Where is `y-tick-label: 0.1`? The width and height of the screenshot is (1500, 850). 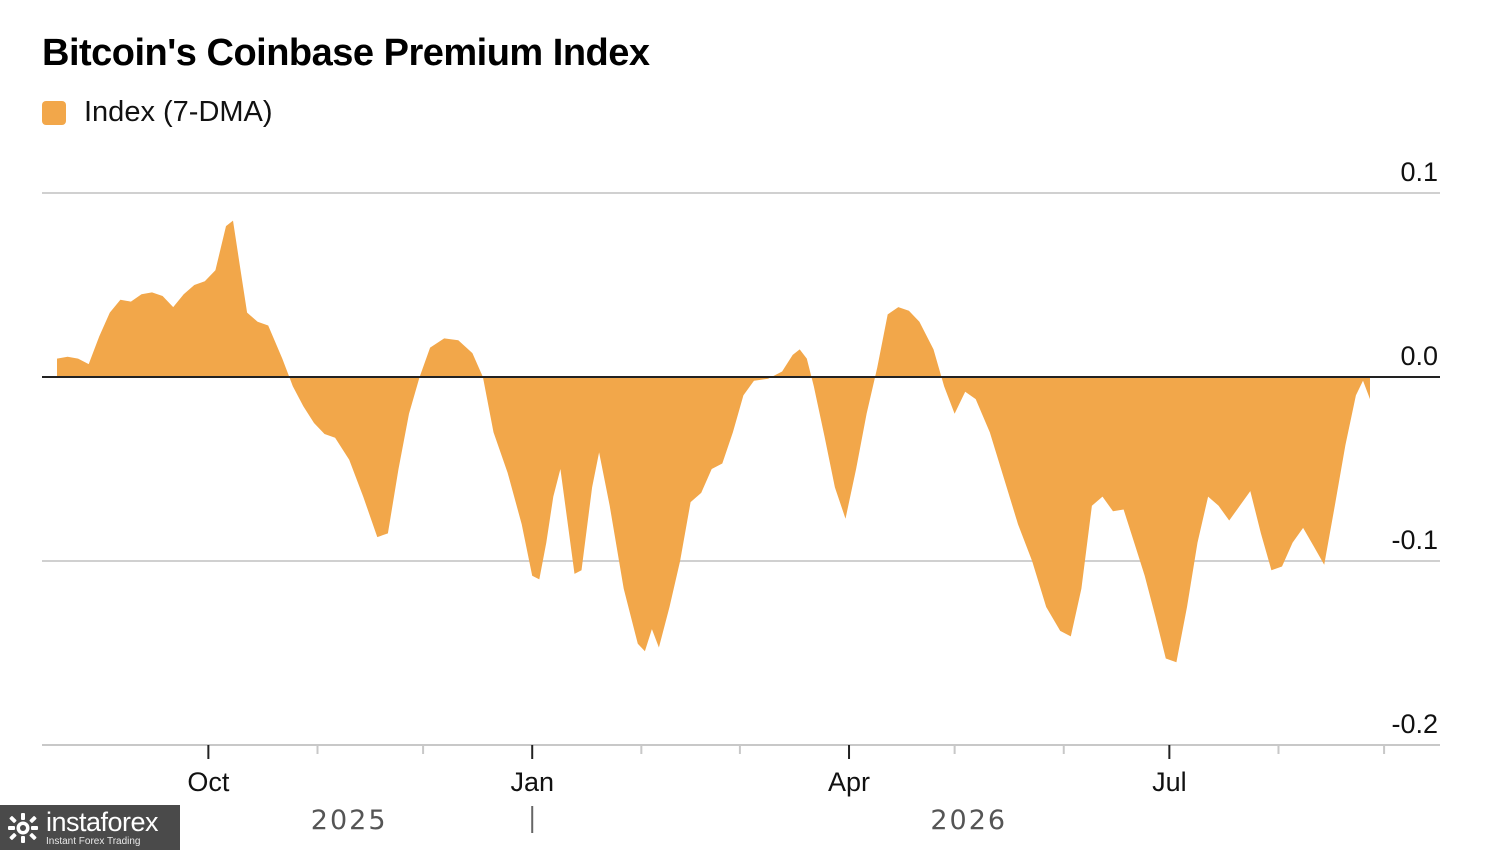
y-tick-label: 0.1 is located at coordinates (1419, 172).